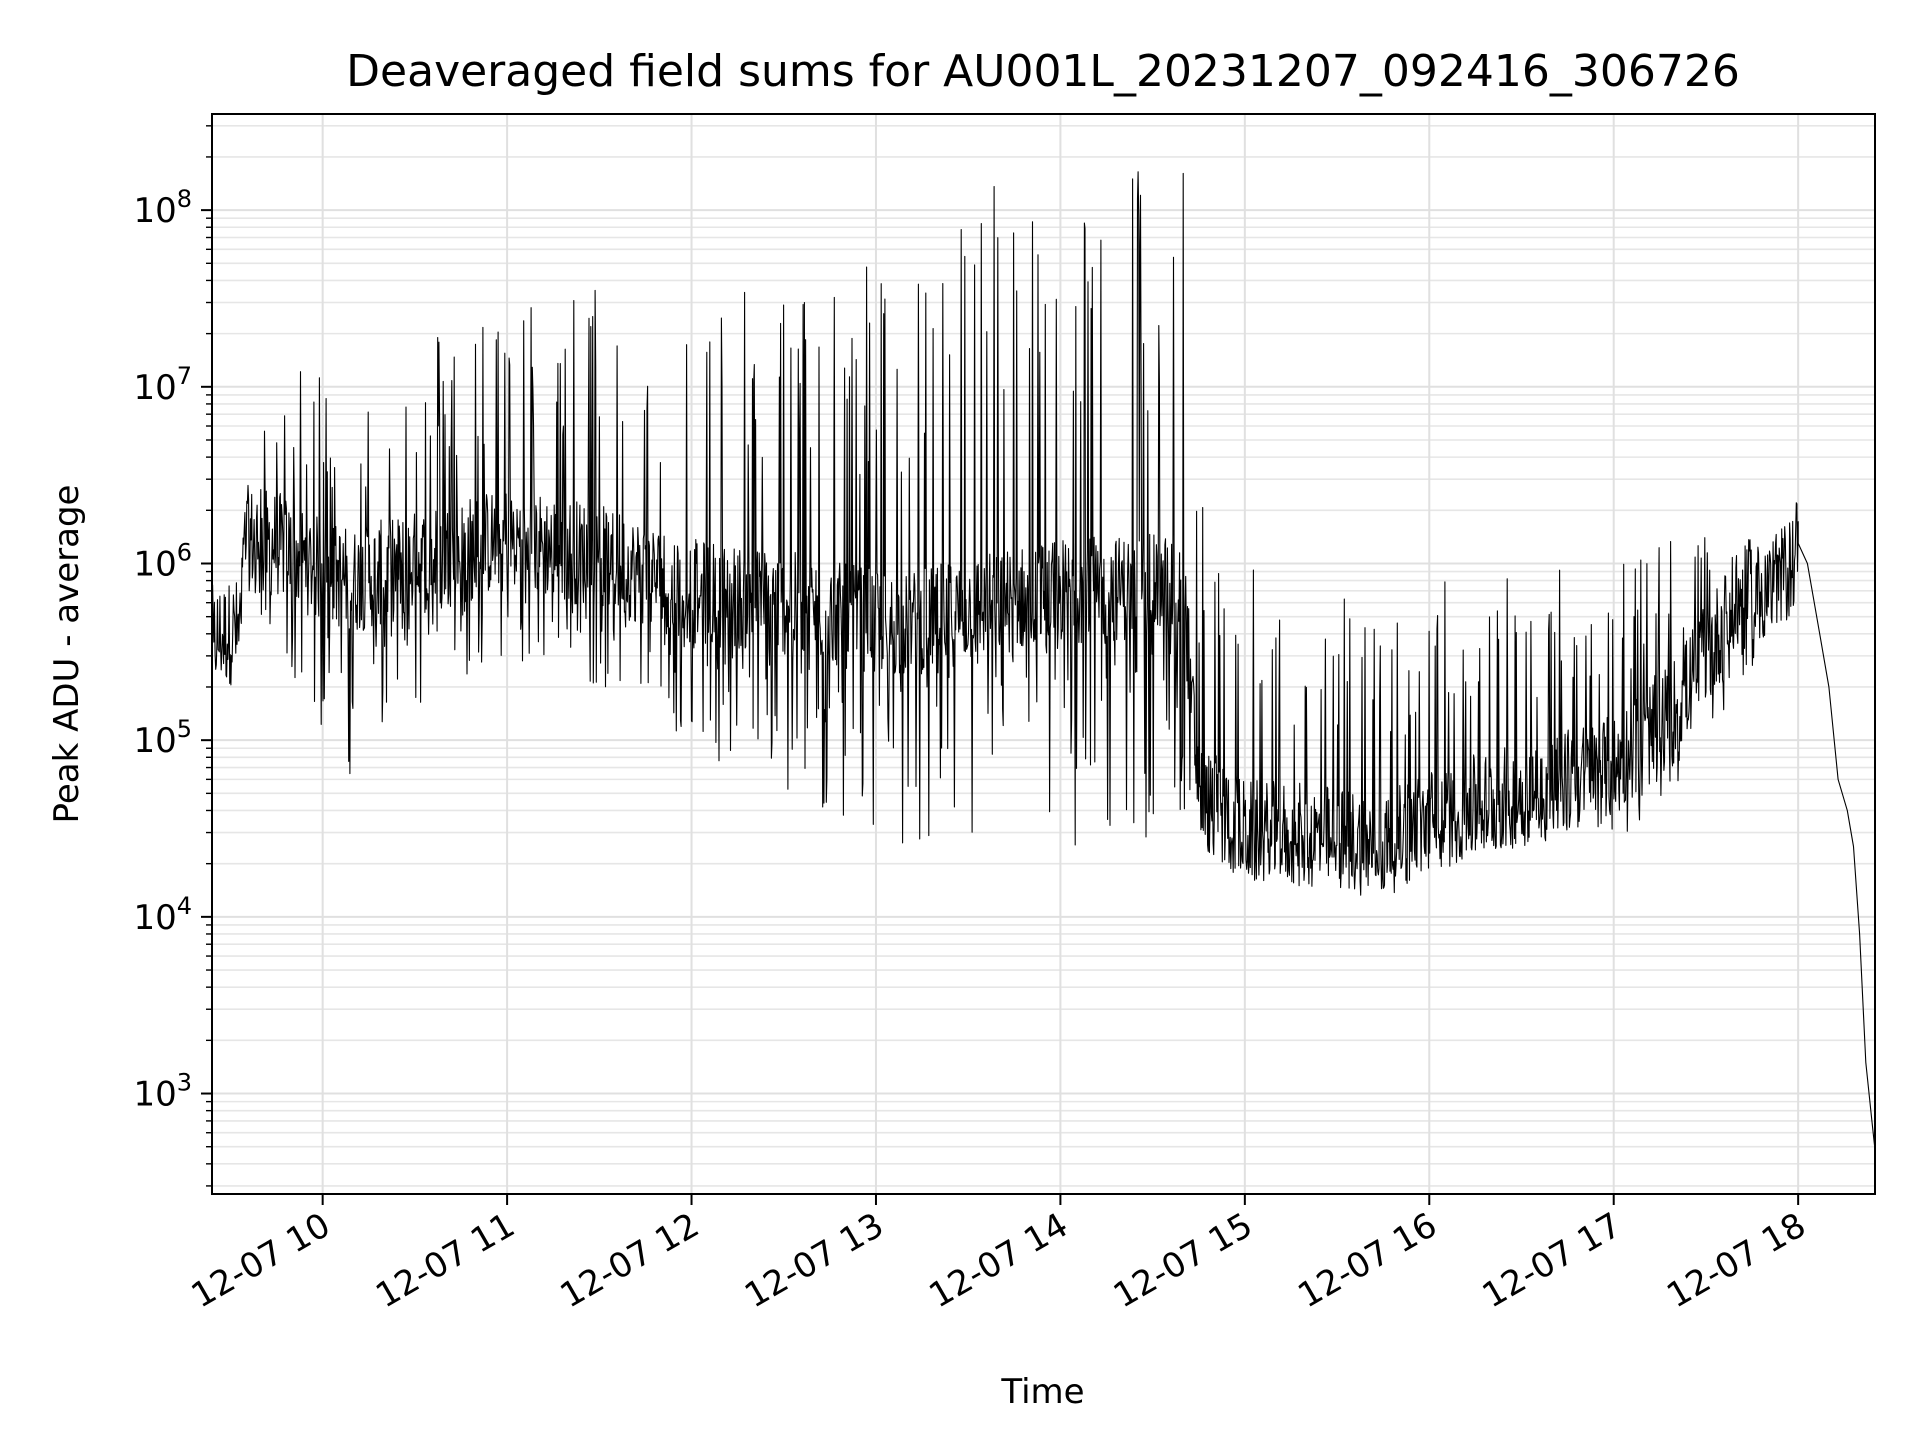 The image size is (1920, 1440). Describe the element at coordinates (184, 1083) in the screenshot. I see `y-tick-exponent: 3` at that location.